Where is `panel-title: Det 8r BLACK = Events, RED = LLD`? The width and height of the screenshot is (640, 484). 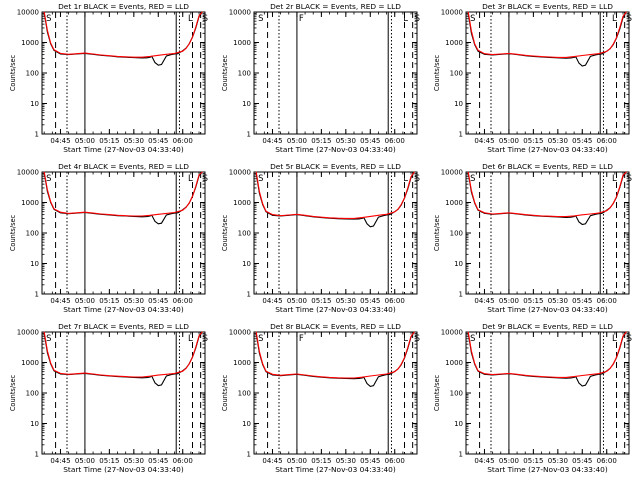 panel-title: Det 8r BLACK = Events, RED = LLD is located at coordinates (335, 326).